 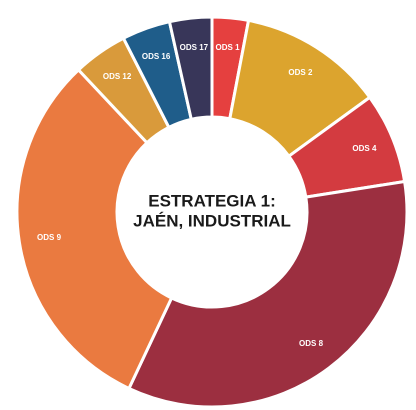 What do you see at coordinates (212, 200) in the screenshot?
I see `chart-title: ESTRATEGIA 1:` at bounding box center [212, 200].